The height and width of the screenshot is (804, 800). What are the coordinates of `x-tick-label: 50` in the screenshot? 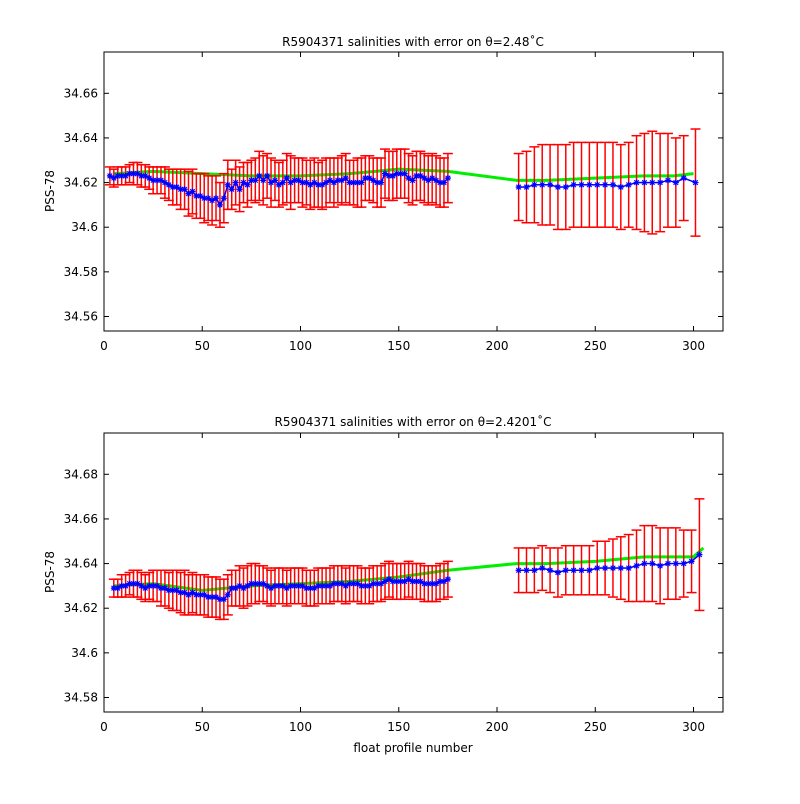 It's located at (202, 727).